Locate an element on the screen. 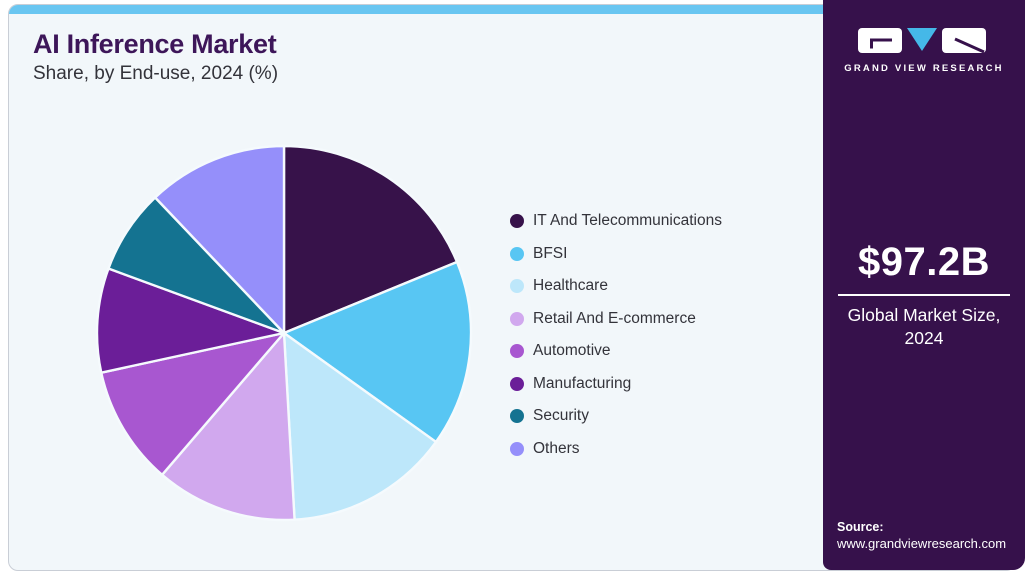 The width and height of the screenshot is (1025, 576). divider is located at coordinates (924, 295).